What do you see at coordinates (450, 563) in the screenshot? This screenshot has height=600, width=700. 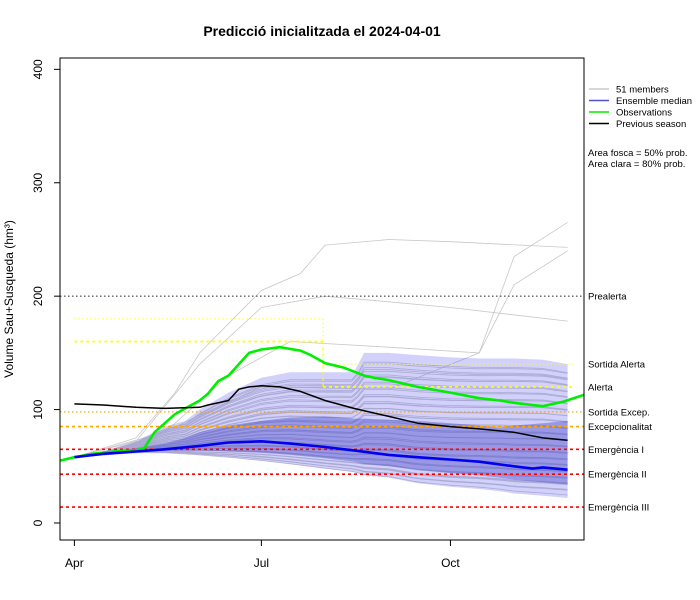 I see `x-tick-label: Oct` at bounding box center [450, 563].